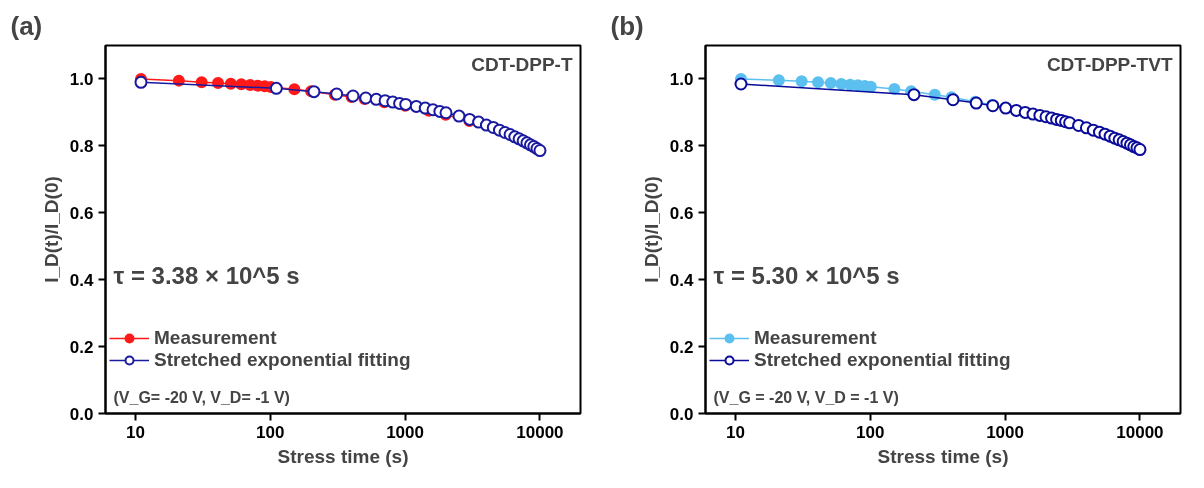  What do you see at coordinates (201, 397) in the screenshot?
I see `annotation: (V_G= -20 V, V_D= -1 V)` at bounding box center [201, 397].